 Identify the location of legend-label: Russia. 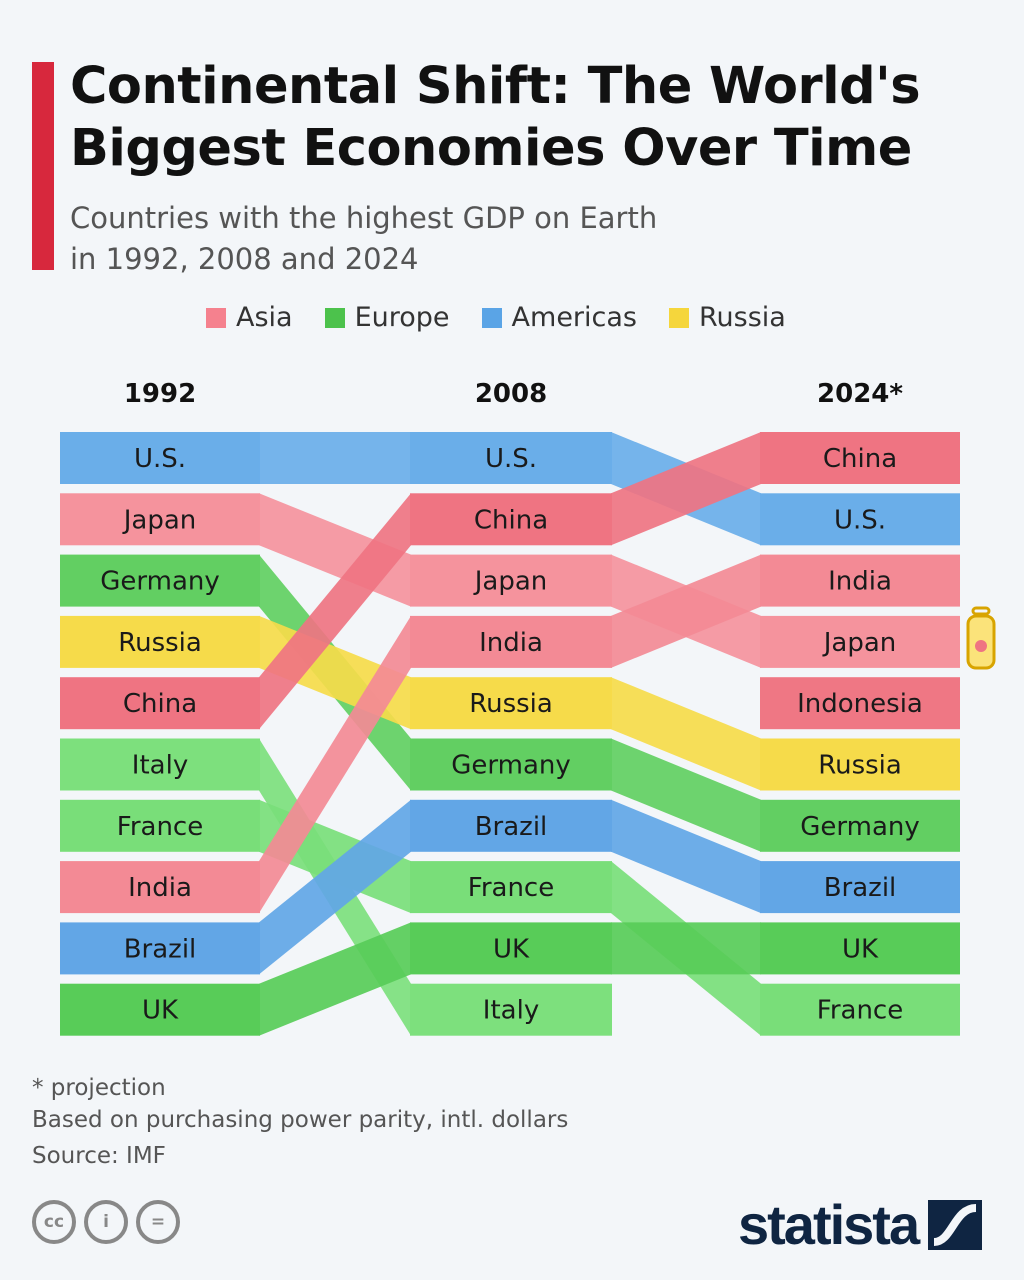
(742, 317).